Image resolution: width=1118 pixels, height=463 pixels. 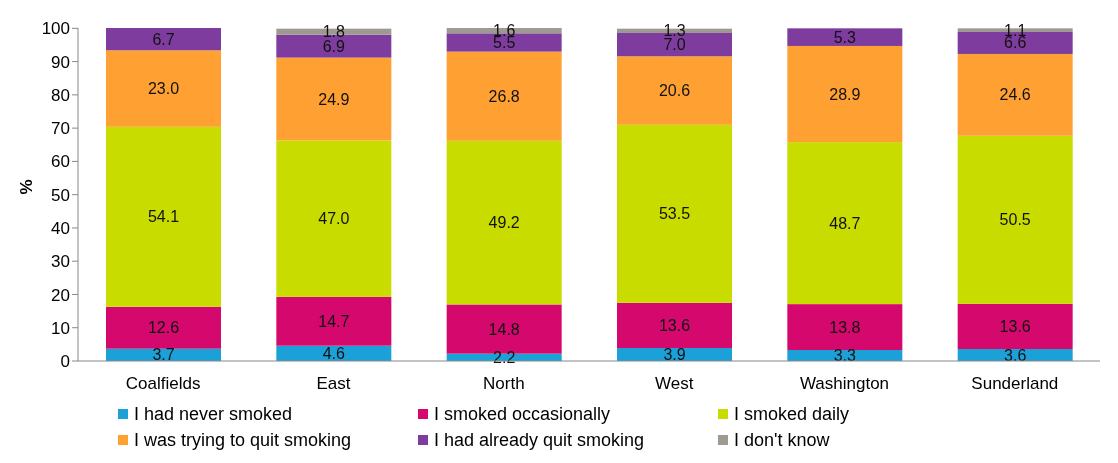 I want to click on data-label: 26.8, so click(x=504, y=96).